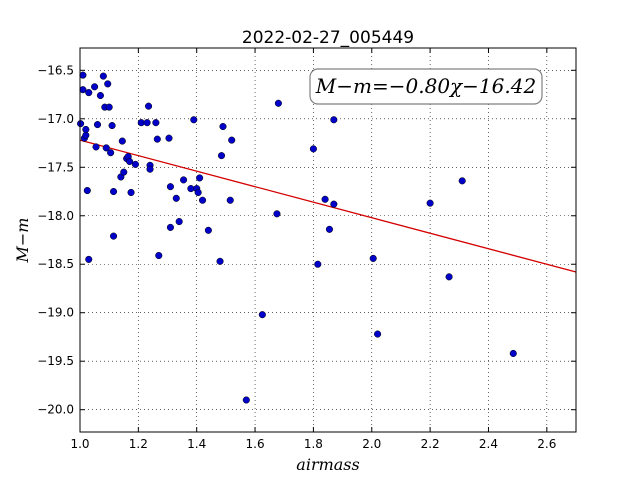 The height and width of the screenshot is (480, 640). I want to click on y-tick-label: −19.5, so click(55, 361).